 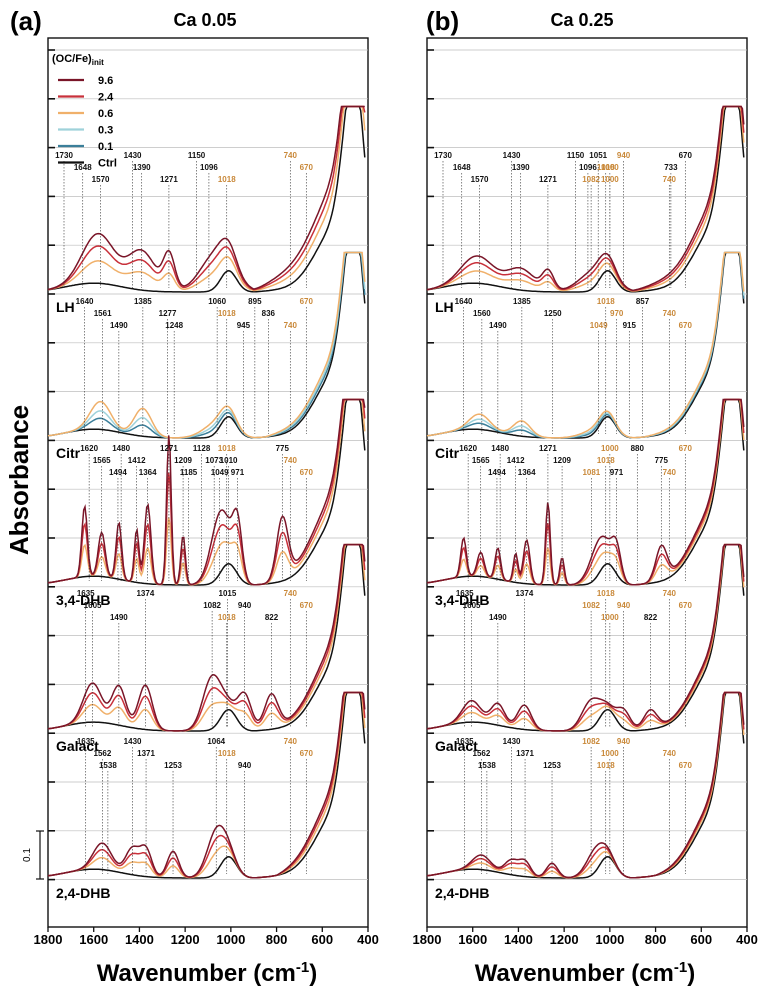 I want to click on x-tick-label: 1200, so click(x=564, y=939).